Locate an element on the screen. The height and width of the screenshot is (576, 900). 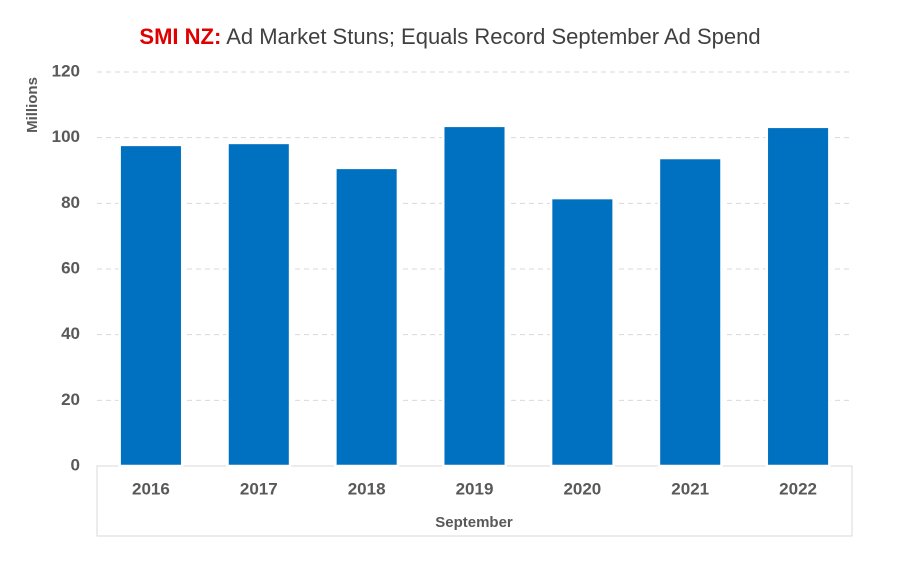
y-tick-label: 0 is located at coordinates (75, 464).